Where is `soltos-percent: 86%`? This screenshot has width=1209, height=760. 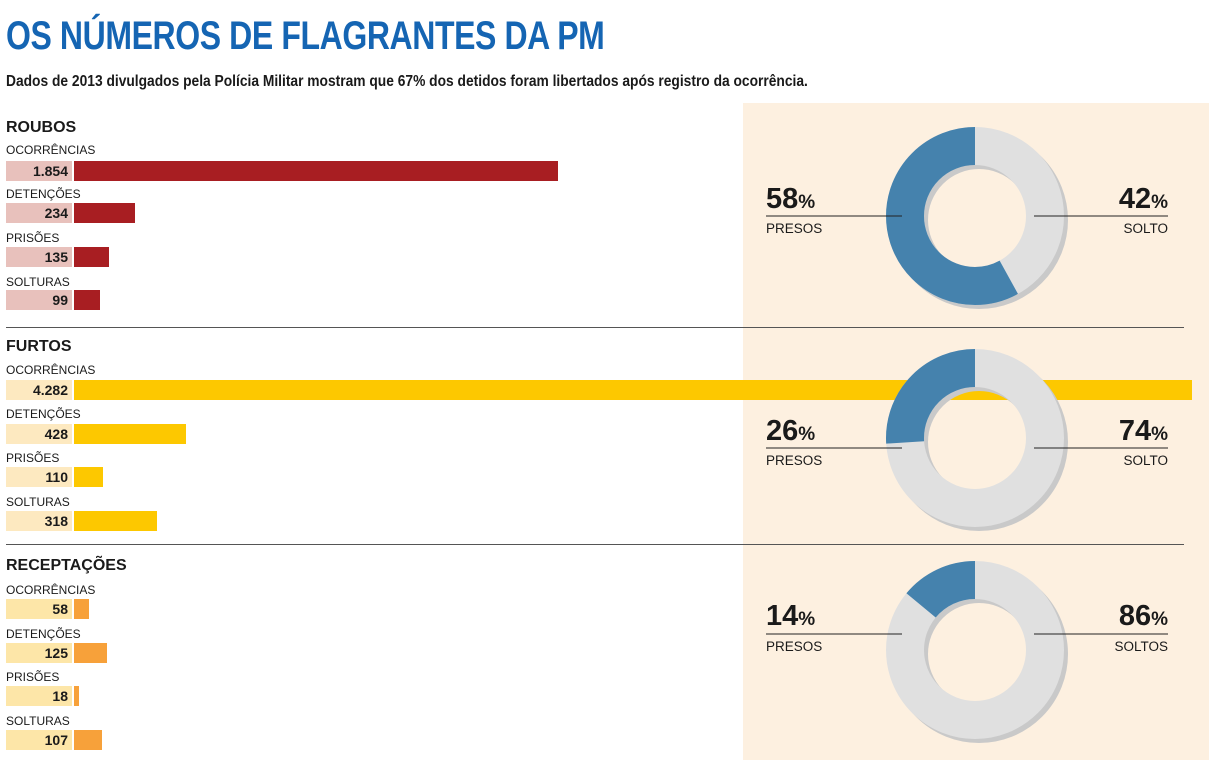
soltos-percent: 86% is located at coordinates (1143, 616).